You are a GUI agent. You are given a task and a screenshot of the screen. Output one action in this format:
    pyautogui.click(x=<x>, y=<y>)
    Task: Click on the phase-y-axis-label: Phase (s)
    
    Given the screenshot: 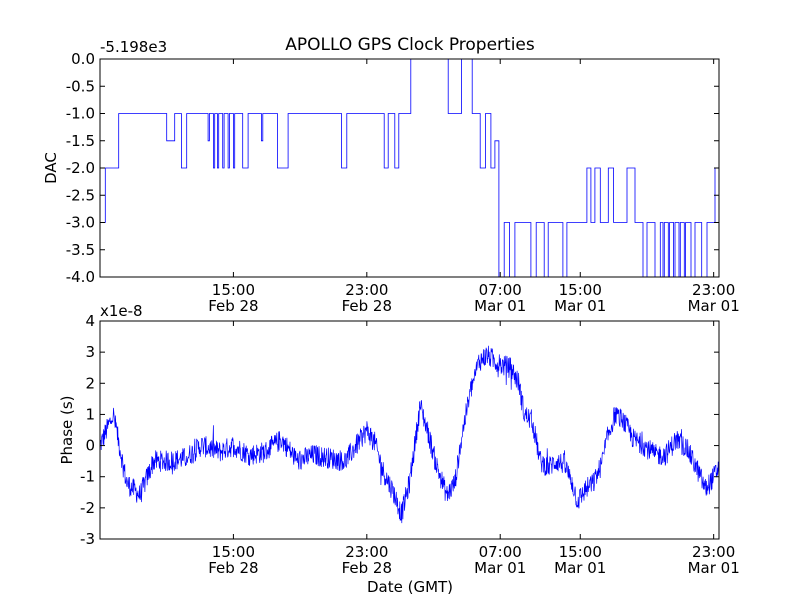 What is the action you would take?
    pyautogui.click(x=67, y=429)
    